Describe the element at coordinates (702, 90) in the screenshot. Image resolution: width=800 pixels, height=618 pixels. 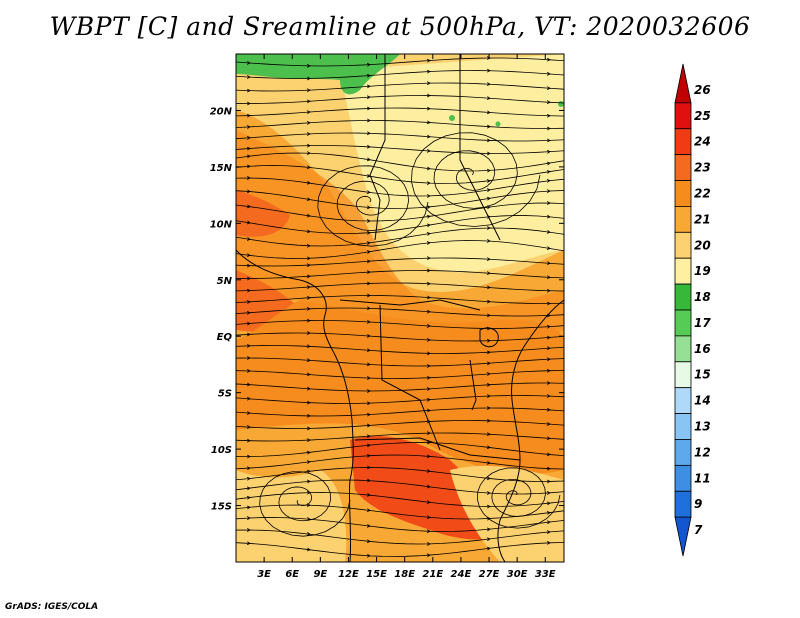
I see `colorbar-label: 26` at that location.